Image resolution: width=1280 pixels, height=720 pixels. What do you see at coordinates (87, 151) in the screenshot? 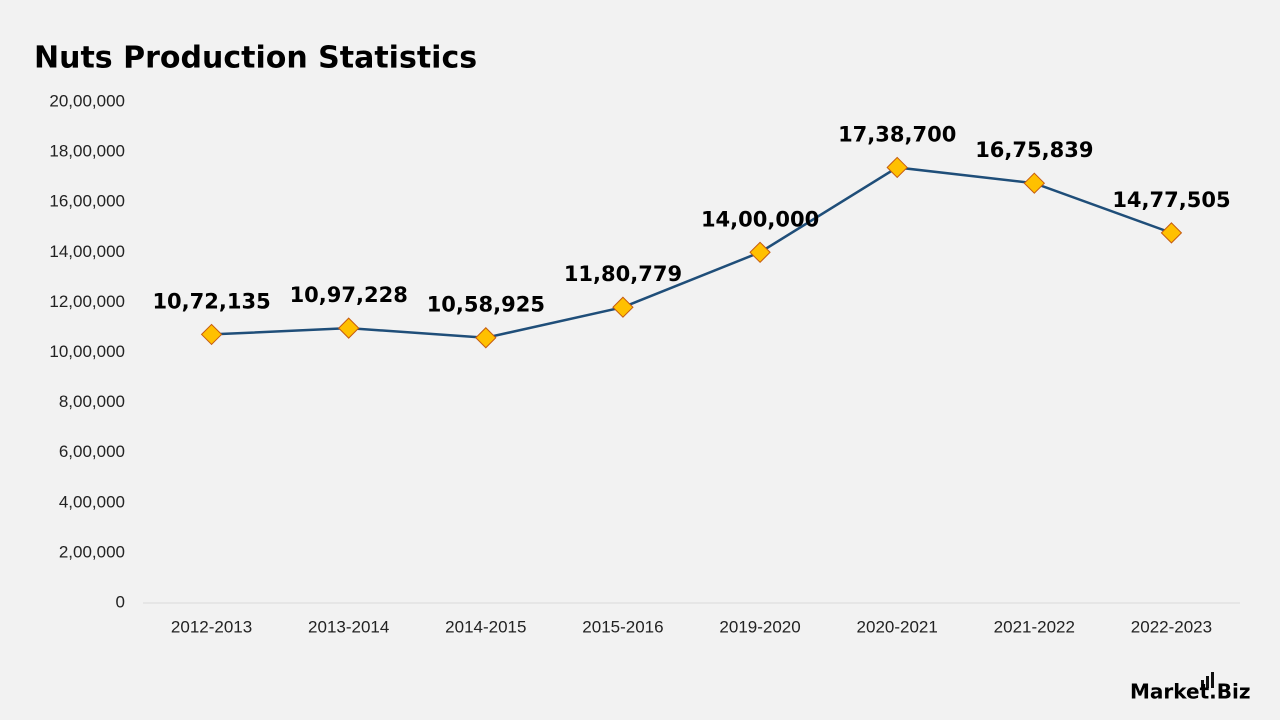
I see `y-tick-label: 18,00,000` at bounding box center [87, 151].